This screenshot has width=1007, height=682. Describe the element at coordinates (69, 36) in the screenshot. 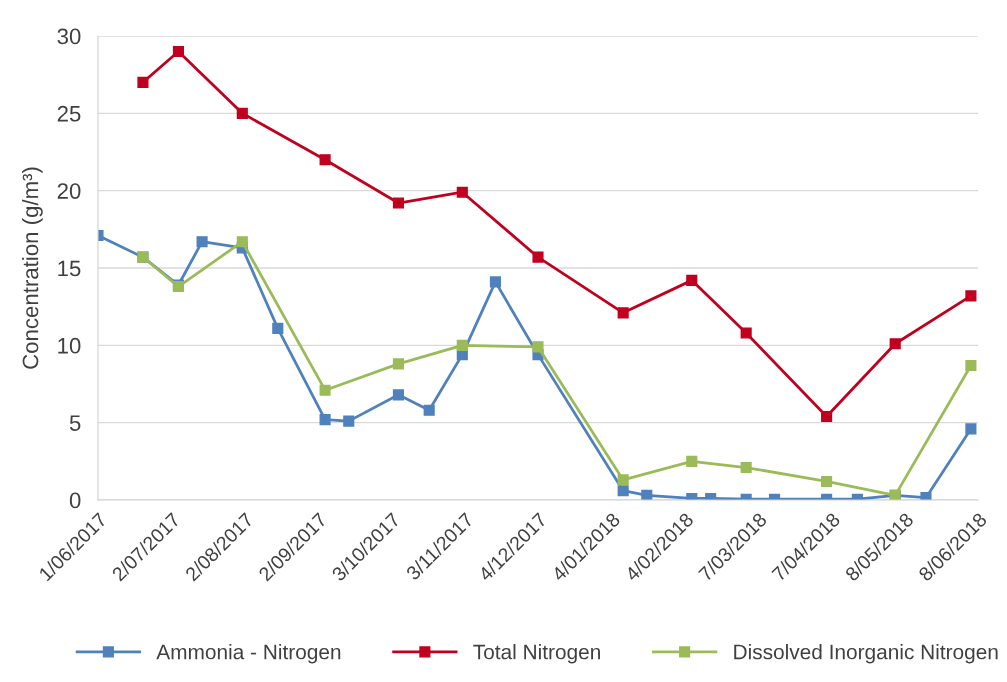

I see `y-tick-label: 30` at that location.